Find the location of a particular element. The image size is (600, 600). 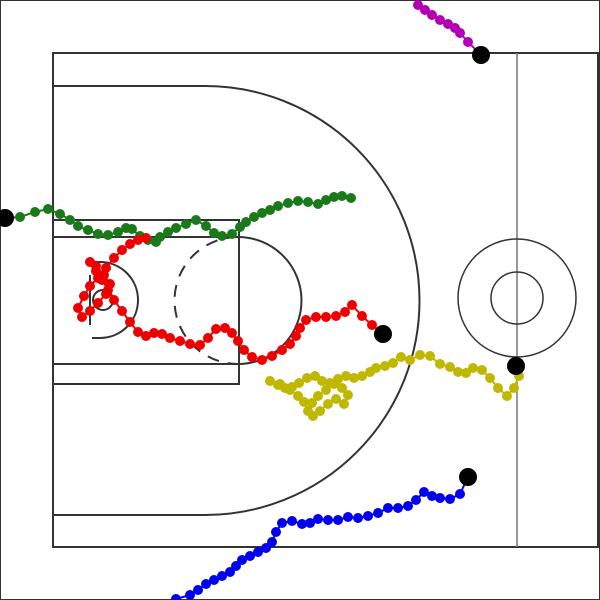

player-position-red is located at coordinates (383, 334).